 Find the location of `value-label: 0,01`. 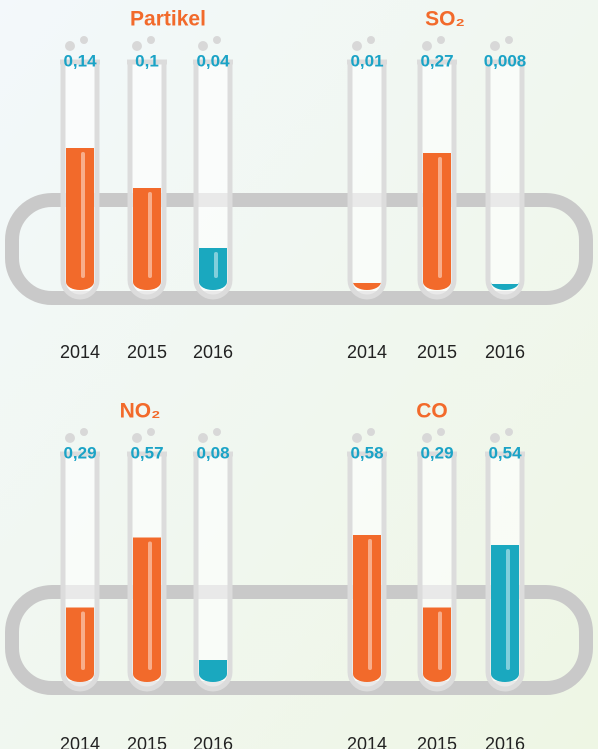

value-label: 0,01 is located at coordinates (366, 60).